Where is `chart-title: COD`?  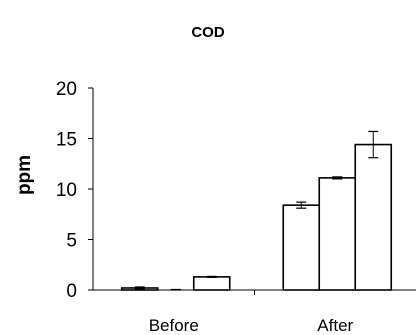 chart-title: COD is located at coordinates (208, 32).